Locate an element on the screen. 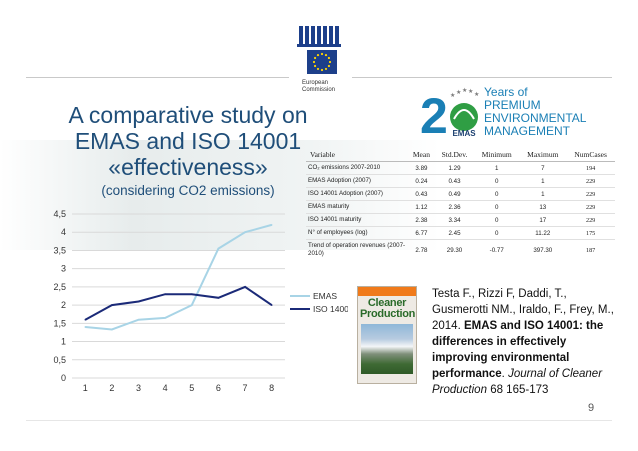 The image size is (638, 451). y-tick-label: 3,5 is located at coordinates (59, 250).